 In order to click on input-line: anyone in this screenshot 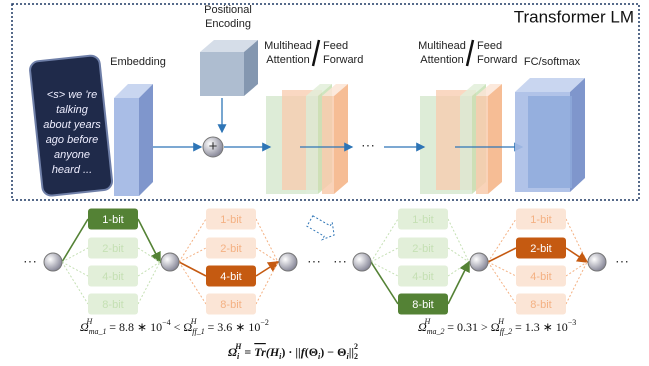, I will do `click(72, 155)`.